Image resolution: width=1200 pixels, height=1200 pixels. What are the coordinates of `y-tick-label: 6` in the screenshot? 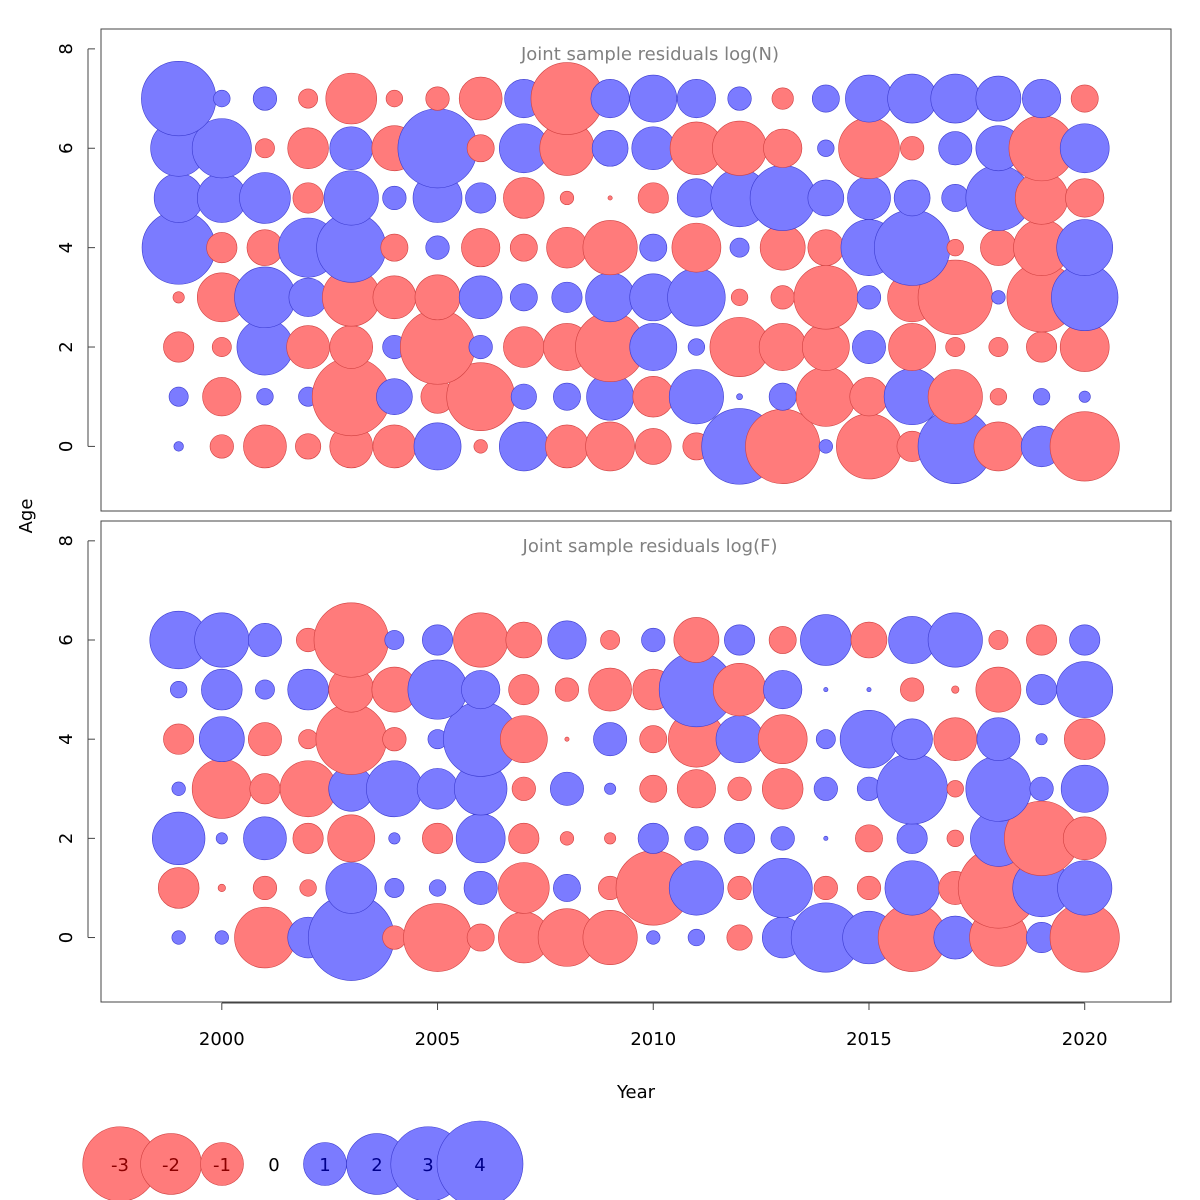 It's located at (66, 148).